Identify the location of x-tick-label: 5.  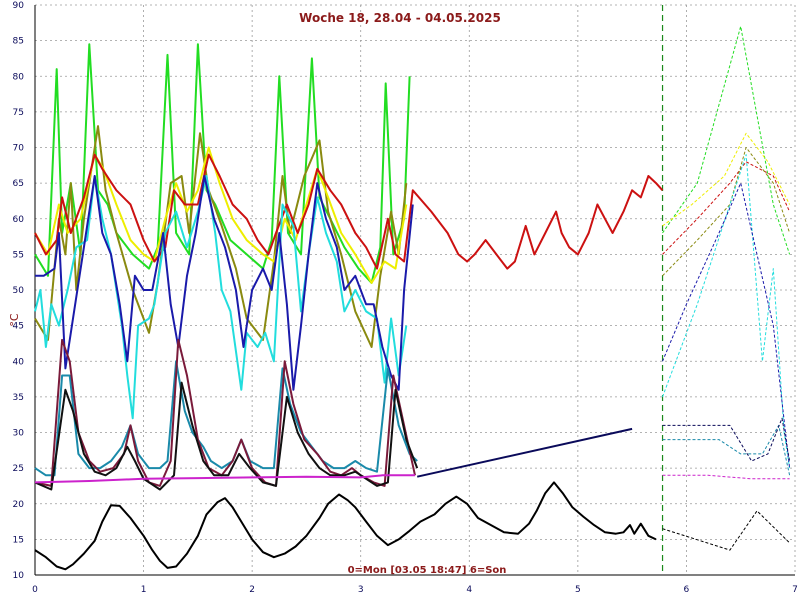
(578, 590).